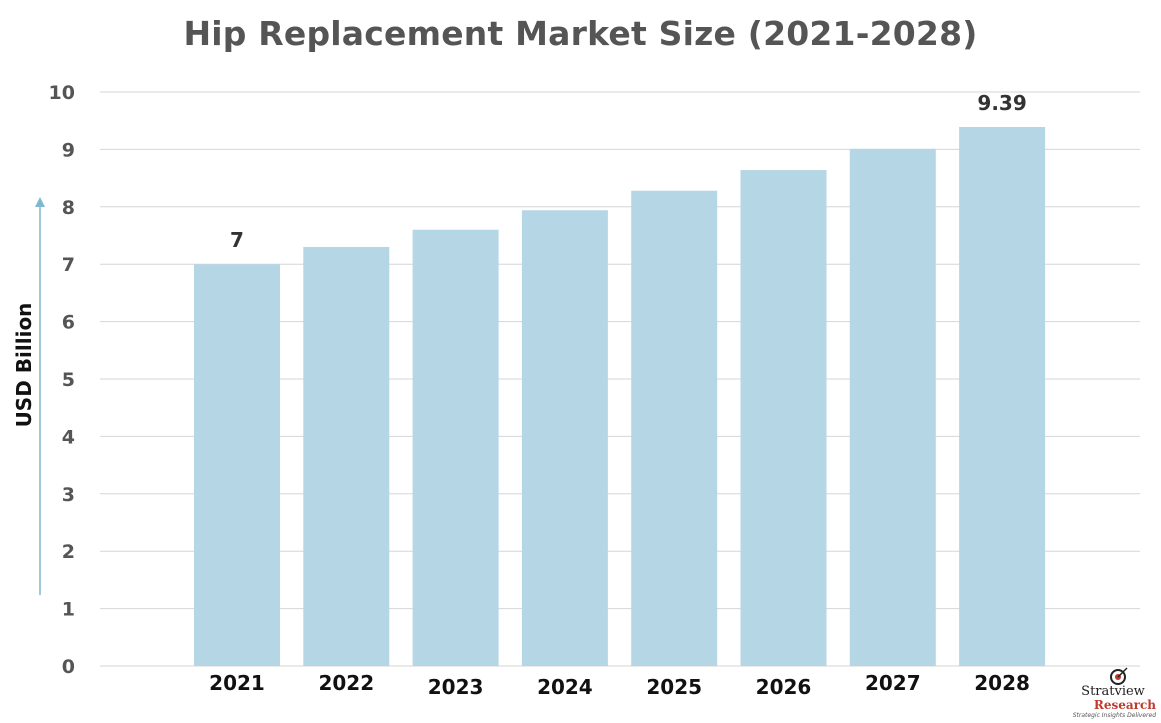 Image resolution: width=1161 pixels, height=723 pixels. Describe the element at coordinates (784, 687) in the screenshot. I see `x-tick-label: 2026` at that location.